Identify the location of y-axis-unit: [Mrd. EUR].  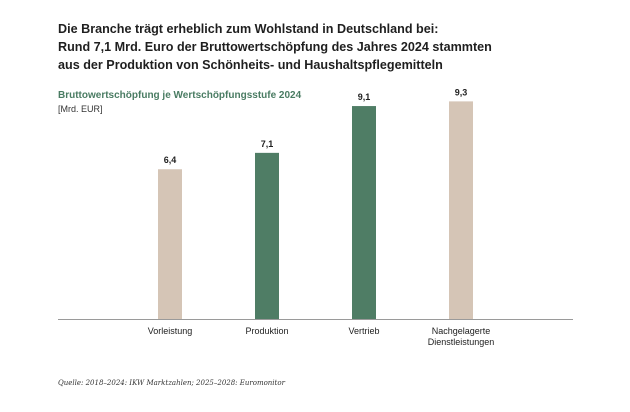
(80, 109).